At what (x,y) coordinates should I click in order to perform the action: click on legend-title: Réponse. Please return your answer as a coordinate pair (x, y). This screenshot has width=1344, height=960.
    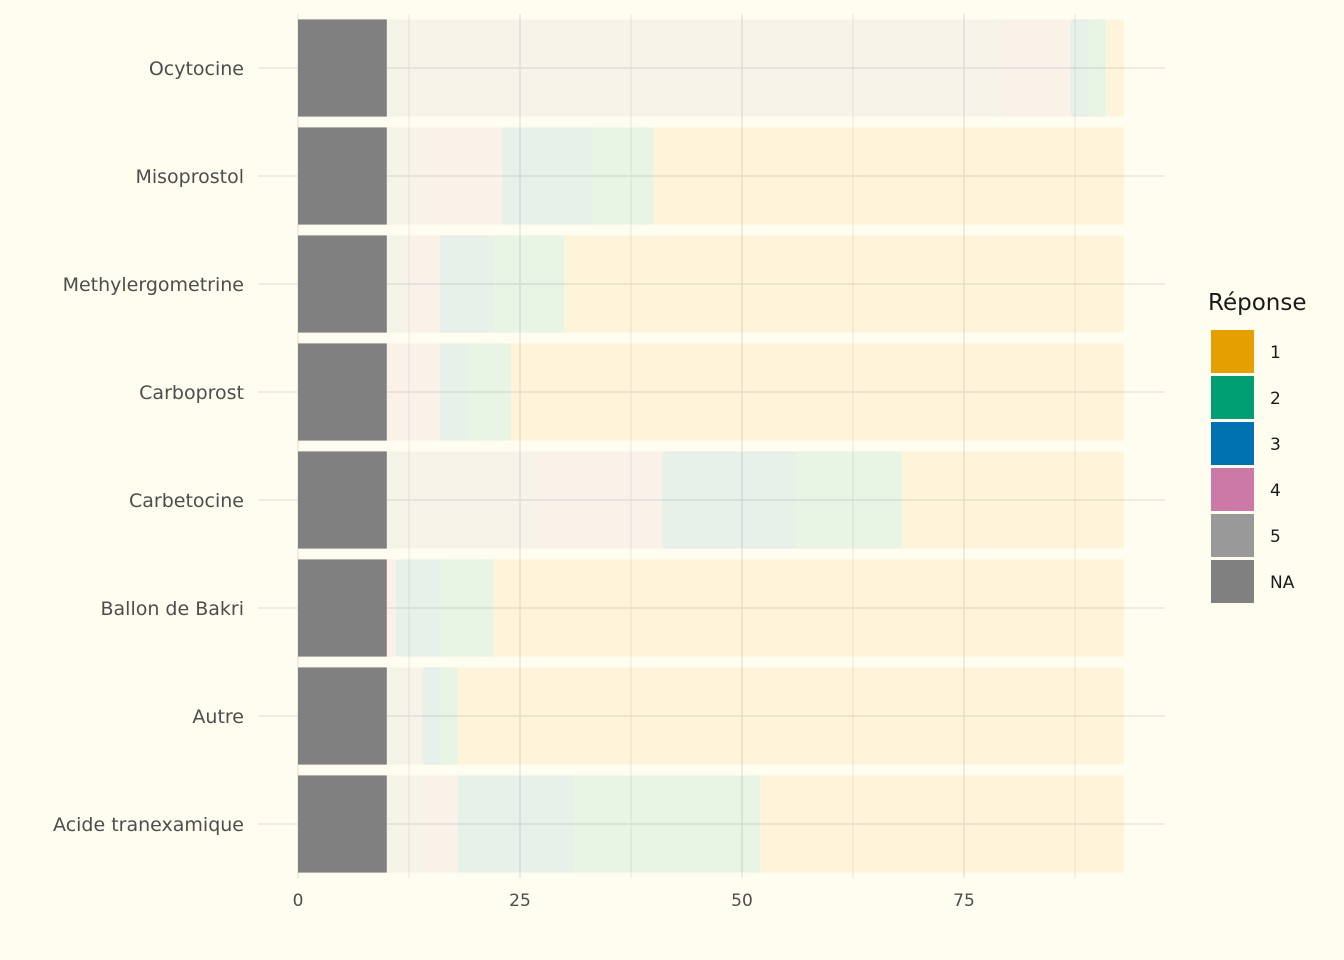
    Looking at the image, I should click on (1257, 303).